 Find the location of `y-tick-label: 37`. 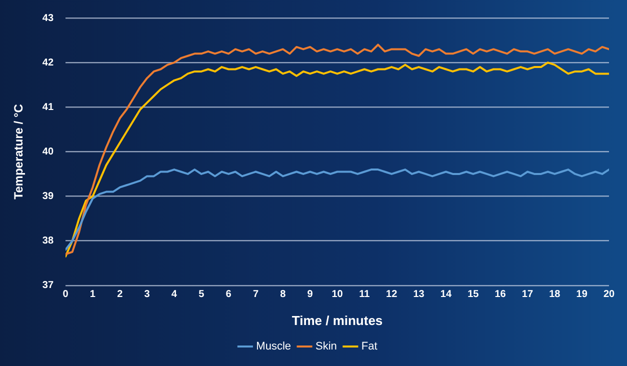

y-tick-label: 37 is located at coordinates (48, 286).